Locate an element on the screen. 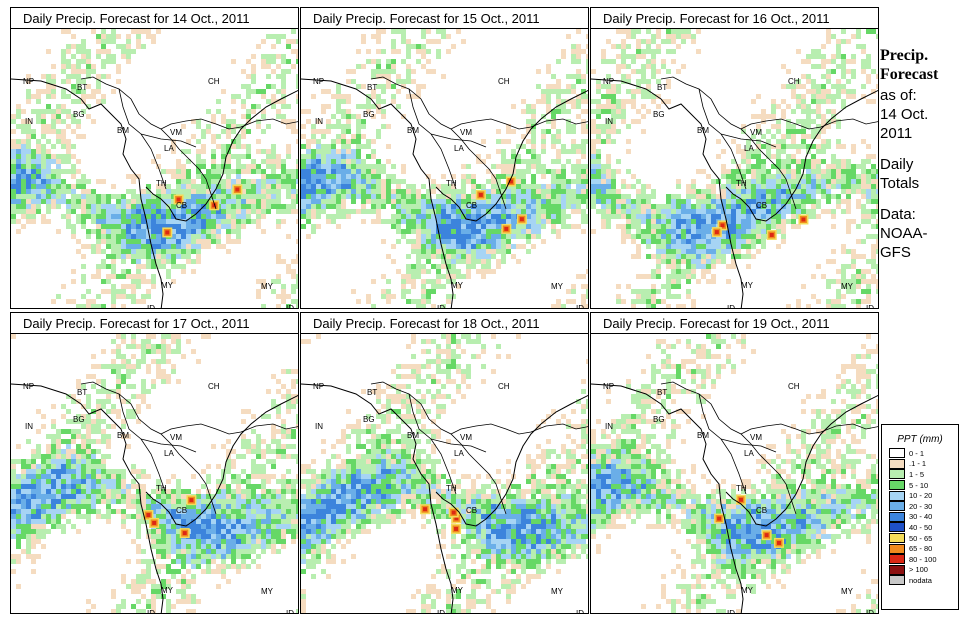 This screenshot has height=633, width=965. legend-item: .1 - 1 is located at coordinates (920, 464).